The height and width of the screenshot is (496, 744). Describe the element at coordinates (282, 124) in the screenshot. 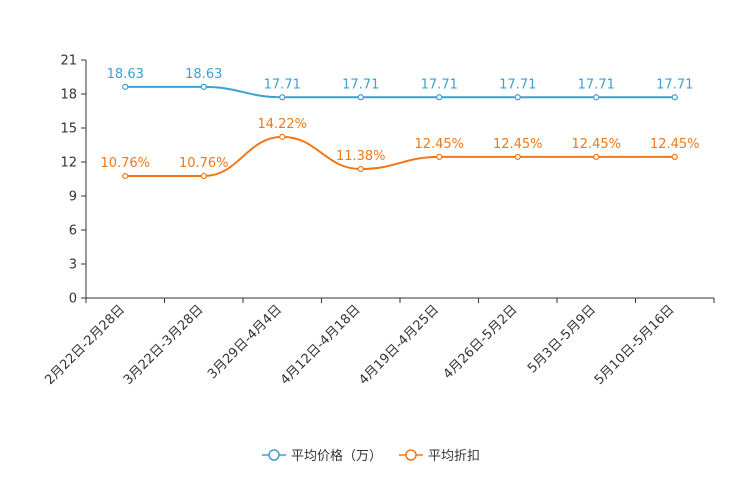

I see `data-label: 14.22%` at that location.